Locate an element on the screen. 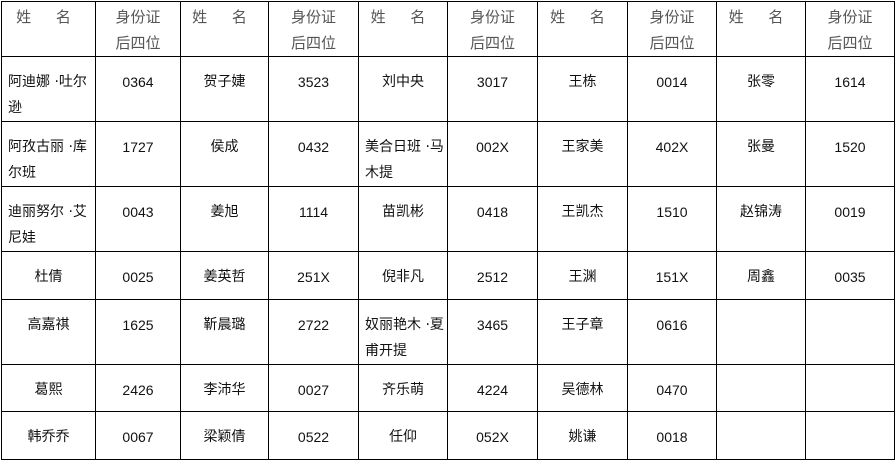  table-row: 韩乔乔 0067 梁颖倩 0522 任仰 052X 姚谦 0018 is located at coordinates (448, 435).